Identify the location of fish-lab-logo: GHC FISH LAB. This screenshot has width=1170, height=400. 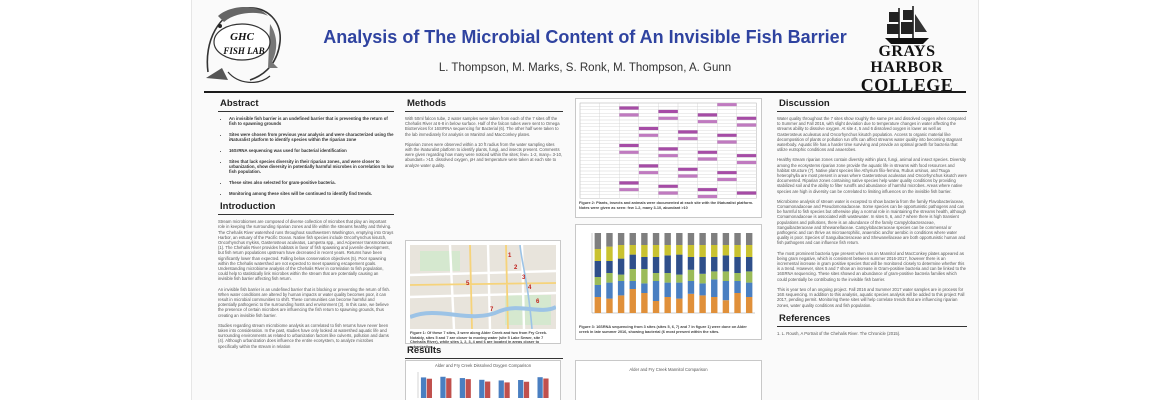
(242, 45).